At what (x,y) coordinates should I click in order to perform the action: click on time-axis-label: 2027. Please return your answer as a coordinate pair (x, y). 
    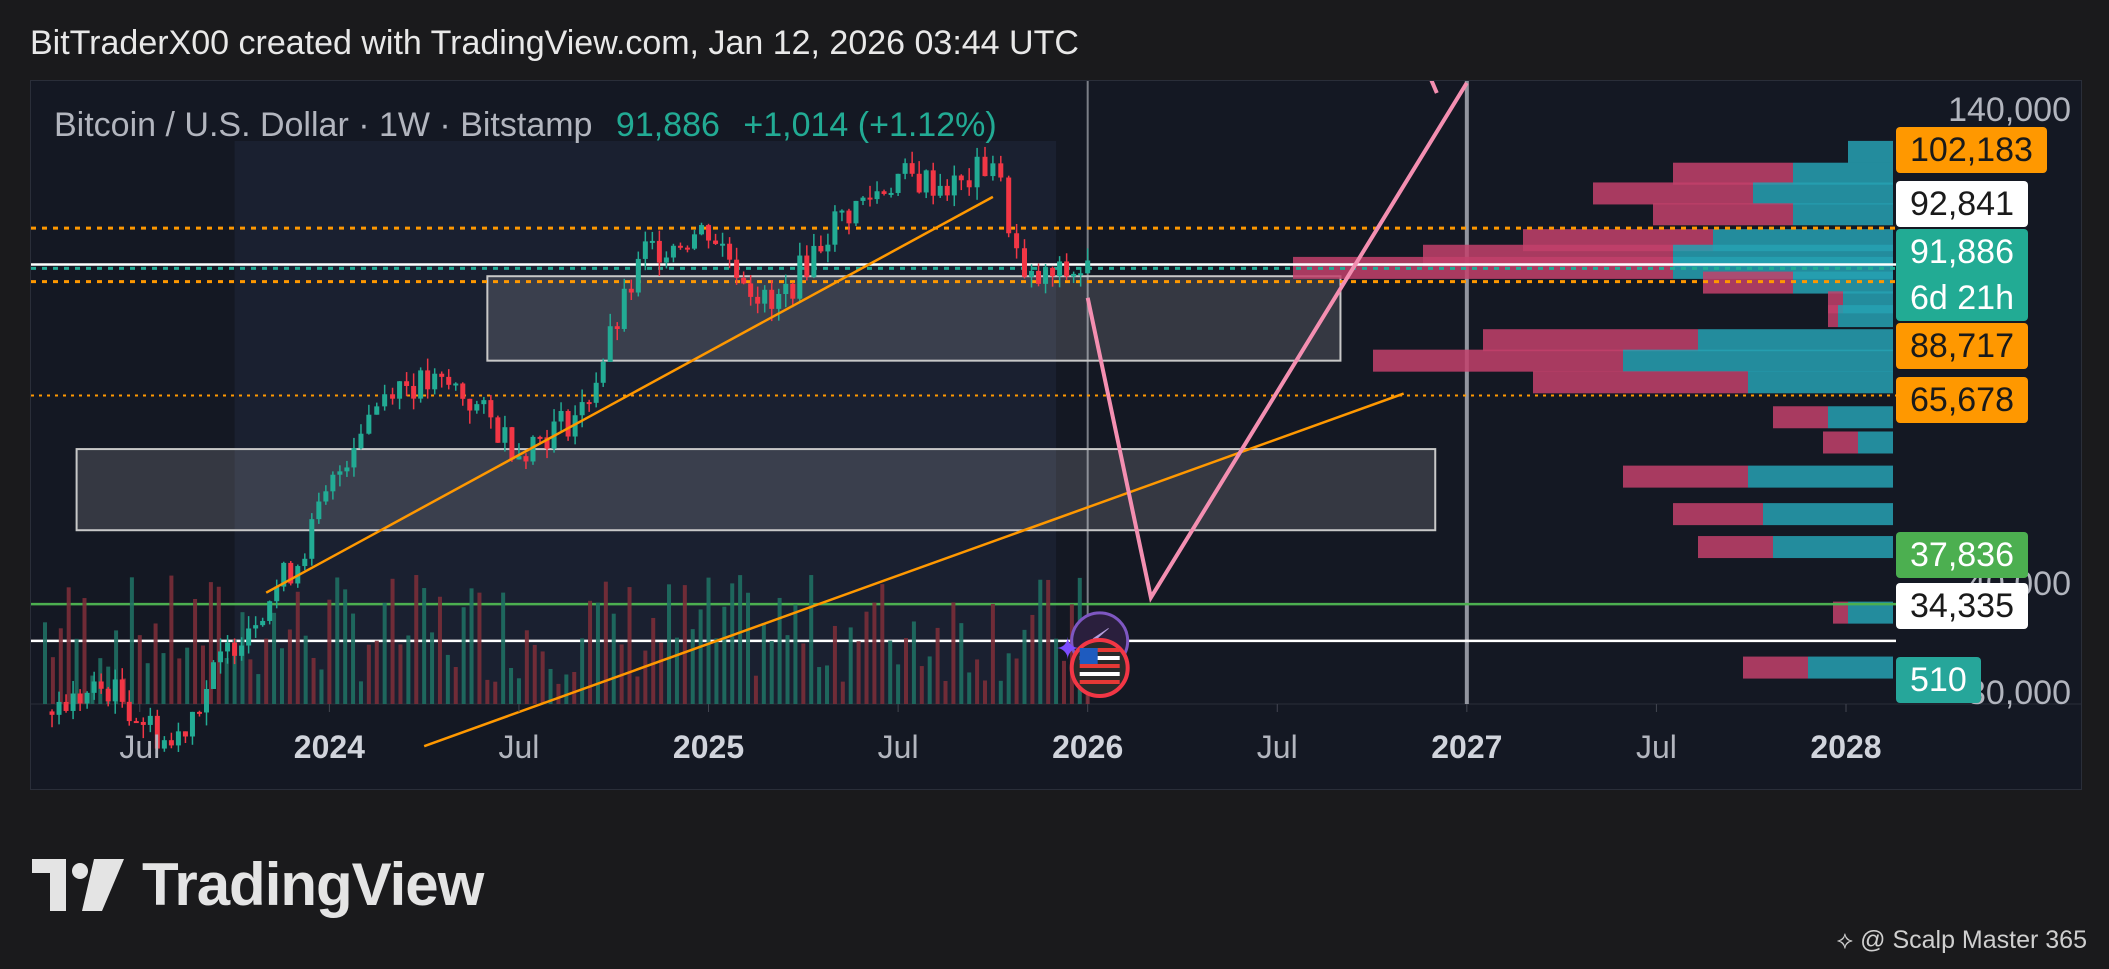
    Looking at the image, I should click on (1466, 747).